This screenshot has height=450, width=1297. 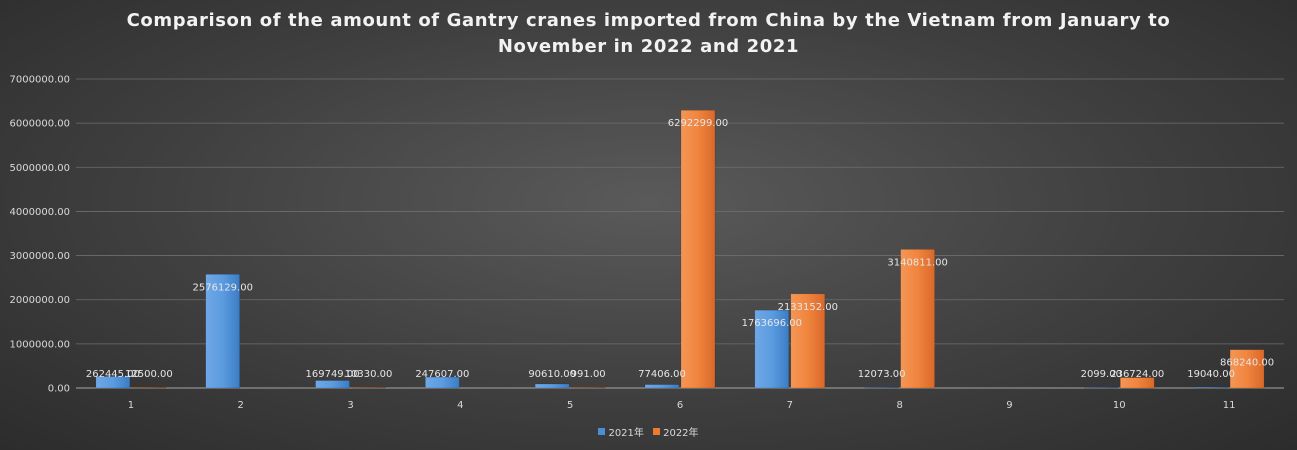 I want to click on data-label-2021-6: 77406.00, so click(x=662, y=374).